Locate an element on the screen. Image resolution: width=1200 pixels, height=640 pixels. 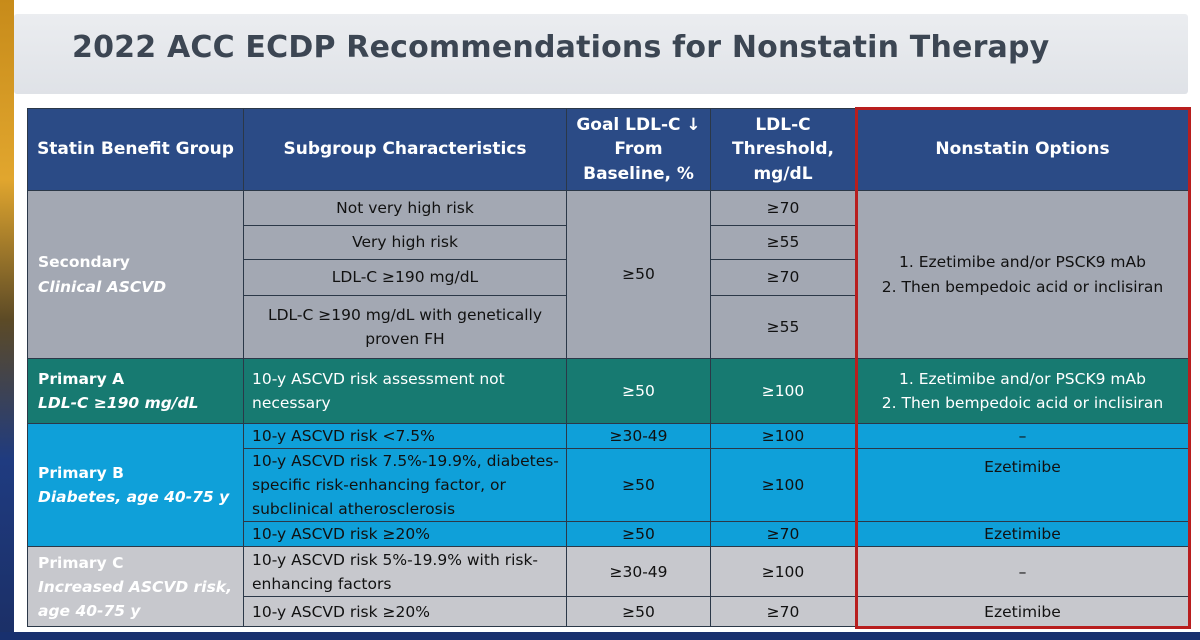
table-row: Very high risk ≥55 is located at coordinates (609, 242).